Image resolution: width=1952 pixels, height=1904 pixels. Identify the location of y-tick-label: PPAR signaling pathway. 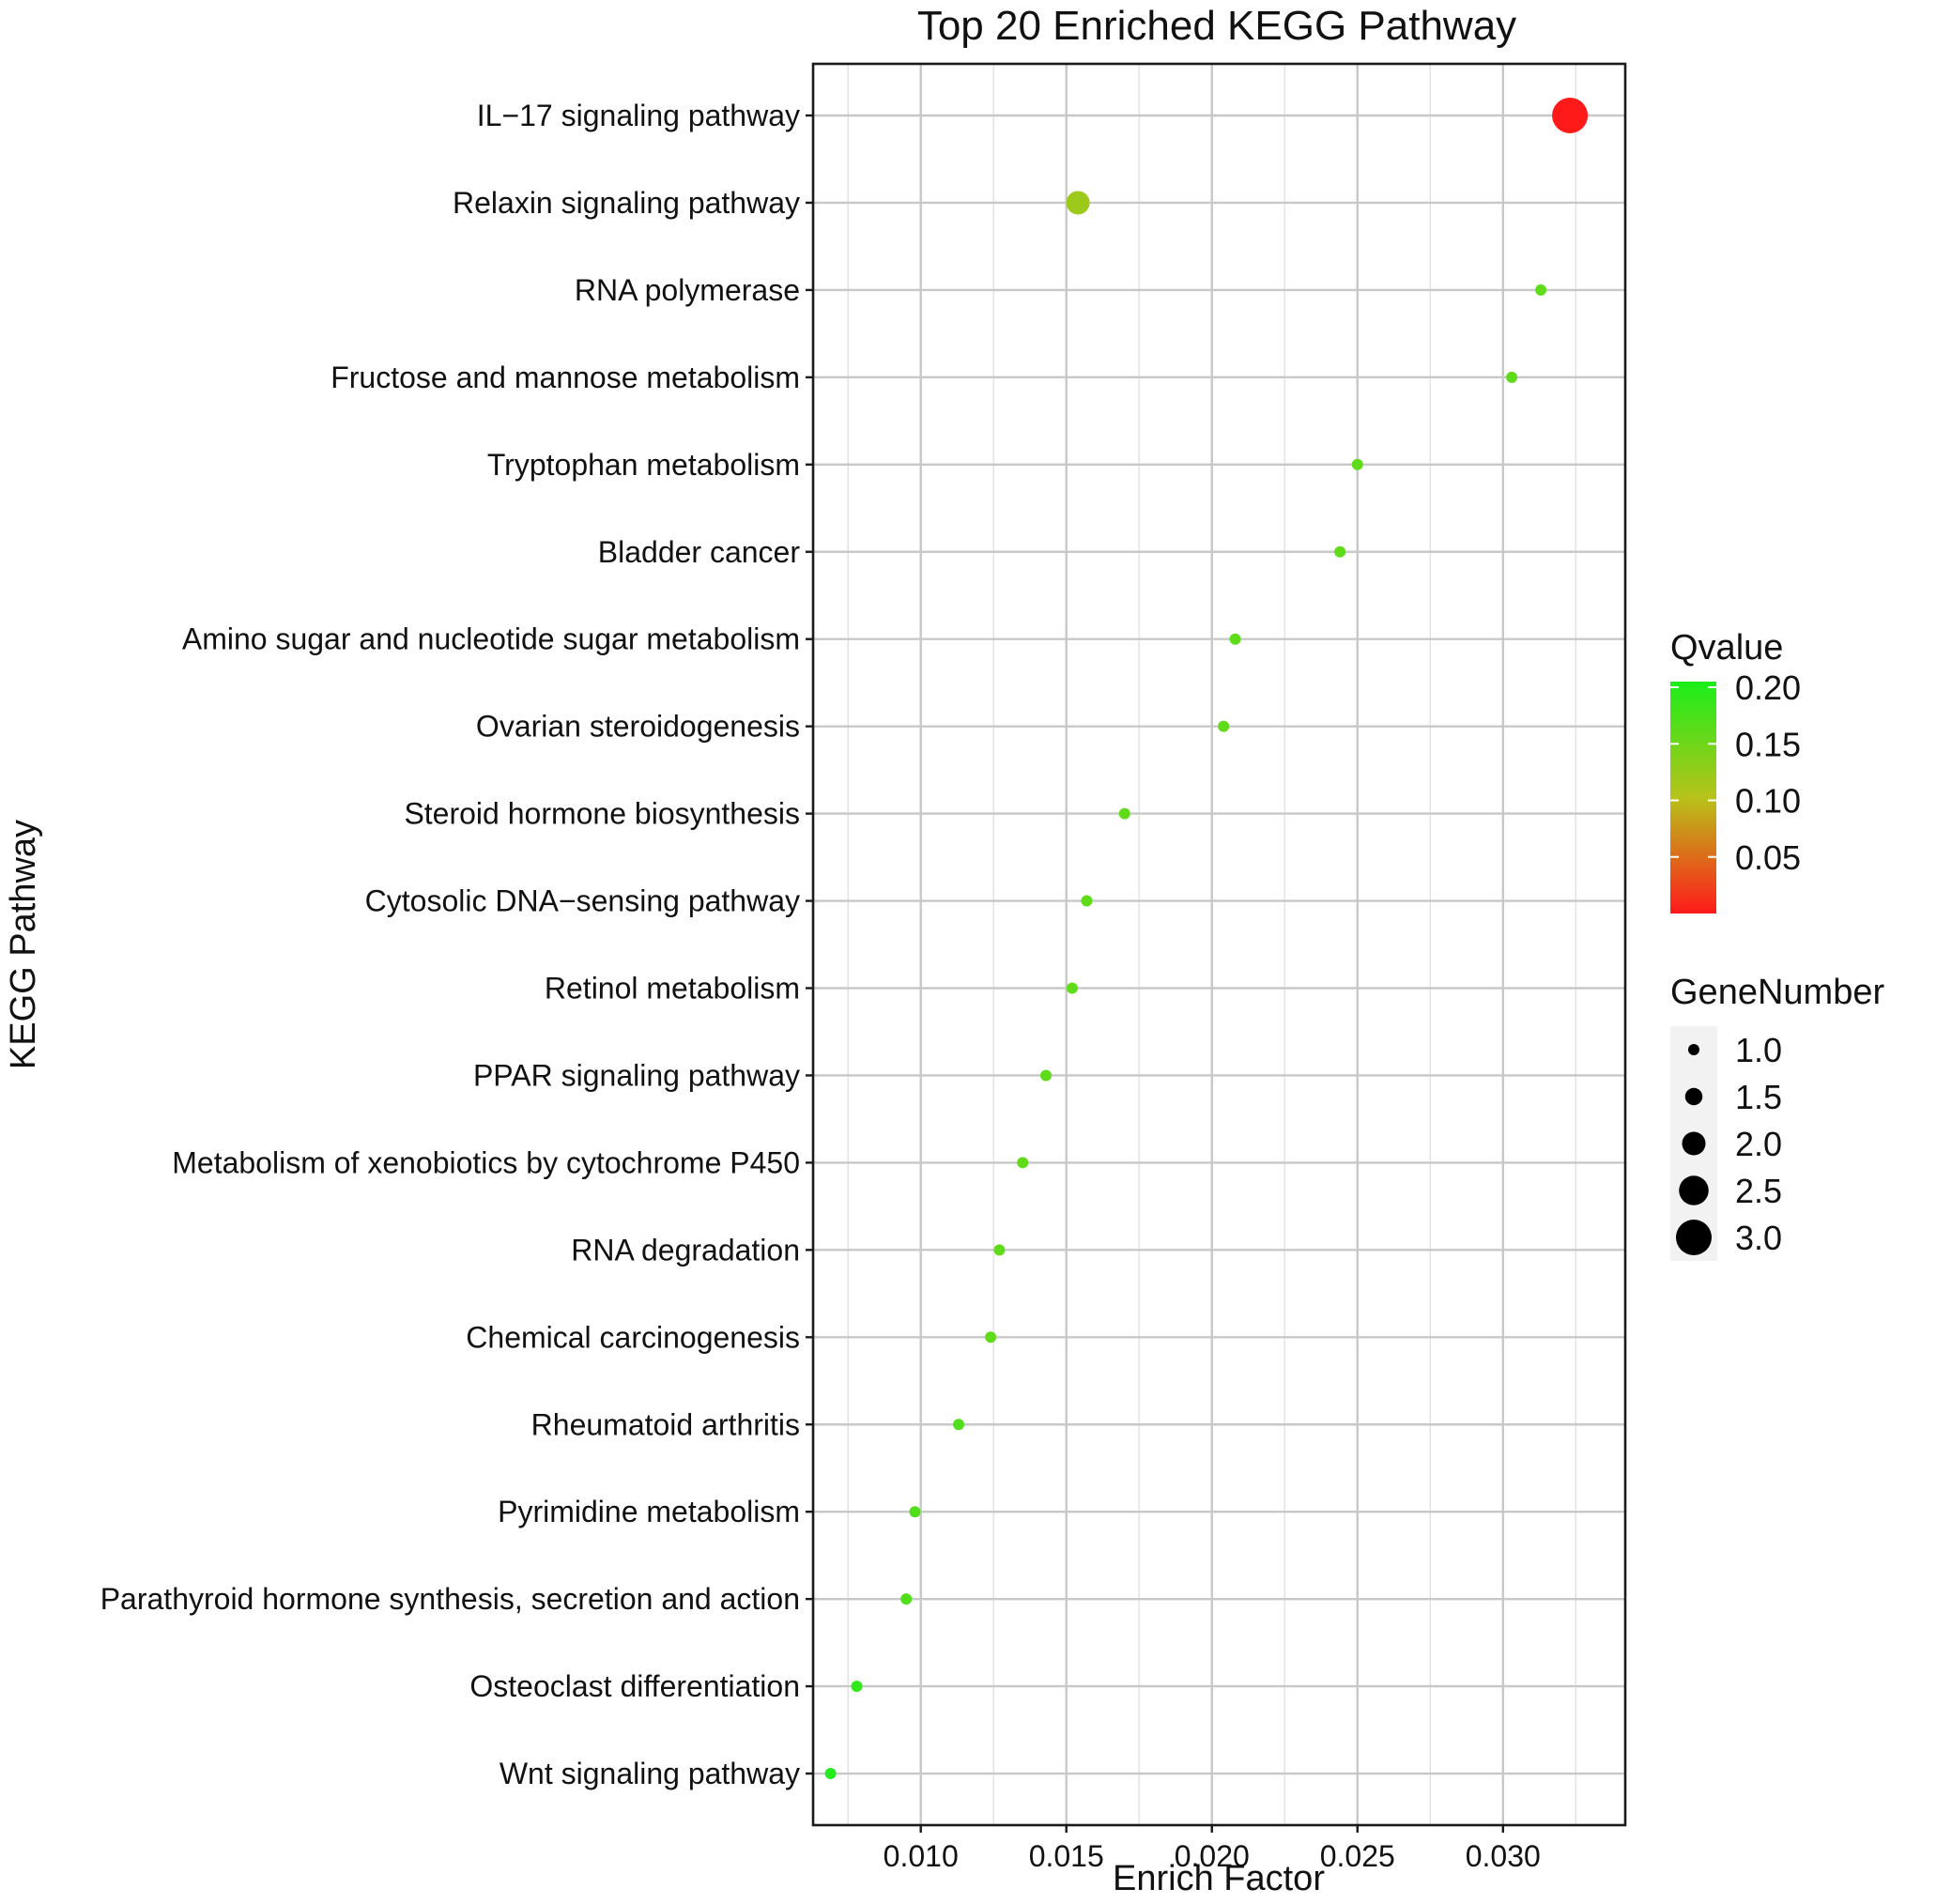
(636, 1075).